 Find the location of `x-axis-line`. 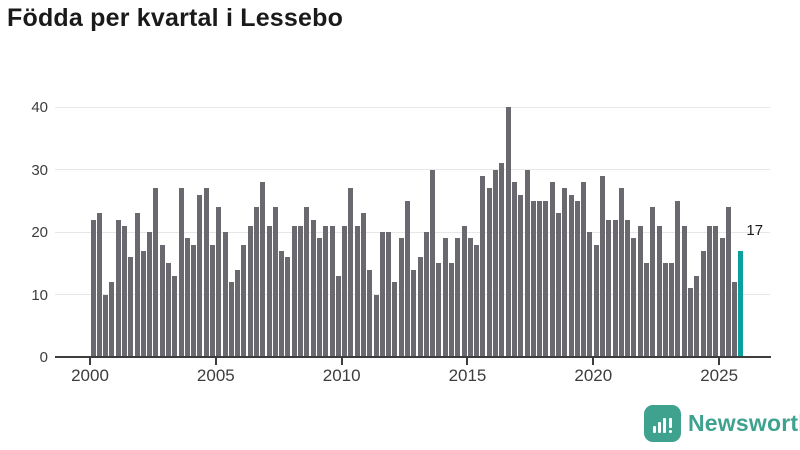

x-axis-line is located at coordinates (413, 357).